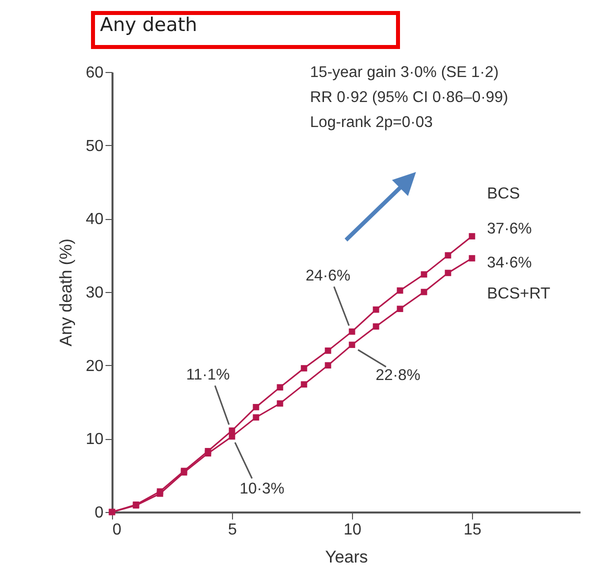 This screenshot has height=588, width=608. Describe the element at coordinates (95, 73) in the screenshot. I see `y-tick-label: 60` at that location.